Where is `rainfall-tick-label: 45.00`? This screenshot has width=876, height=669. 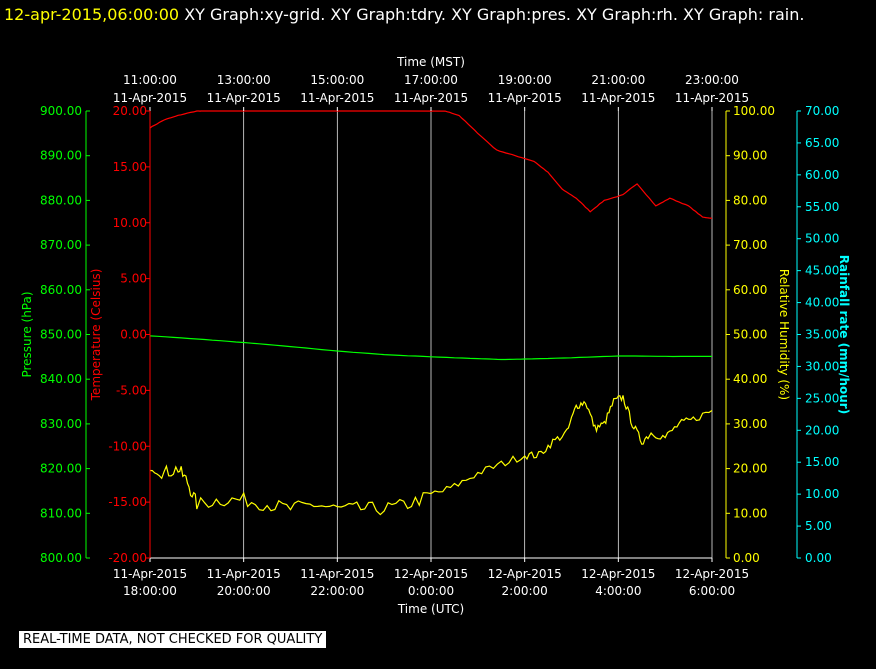 rainfall-tick-label: 45.00 is located at coordinates (822, 271).